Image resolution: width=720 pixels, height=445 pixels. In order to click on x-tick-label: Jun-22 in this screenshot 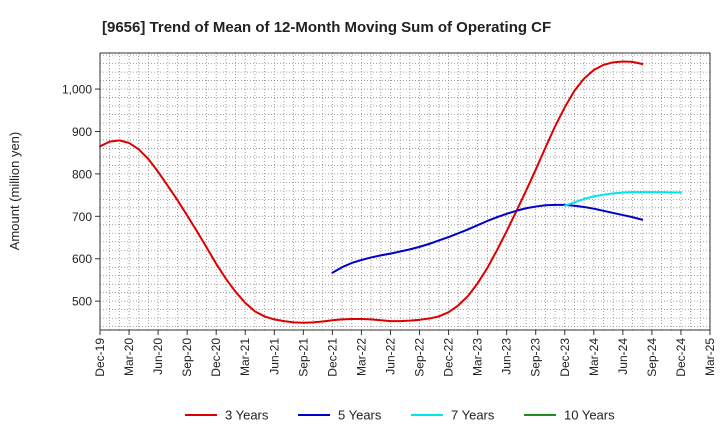, I will do `click(390, 356)`.